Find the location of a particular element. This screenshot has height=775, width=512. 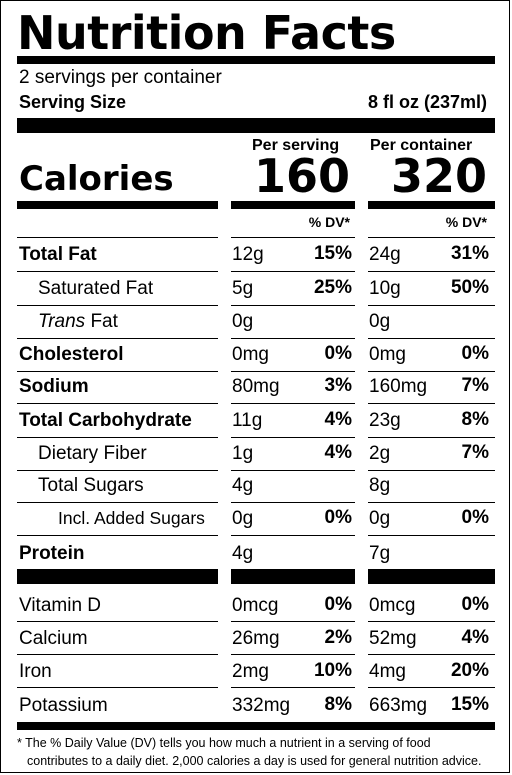

serving-dv: 15% is located at coordinates (332, 253).